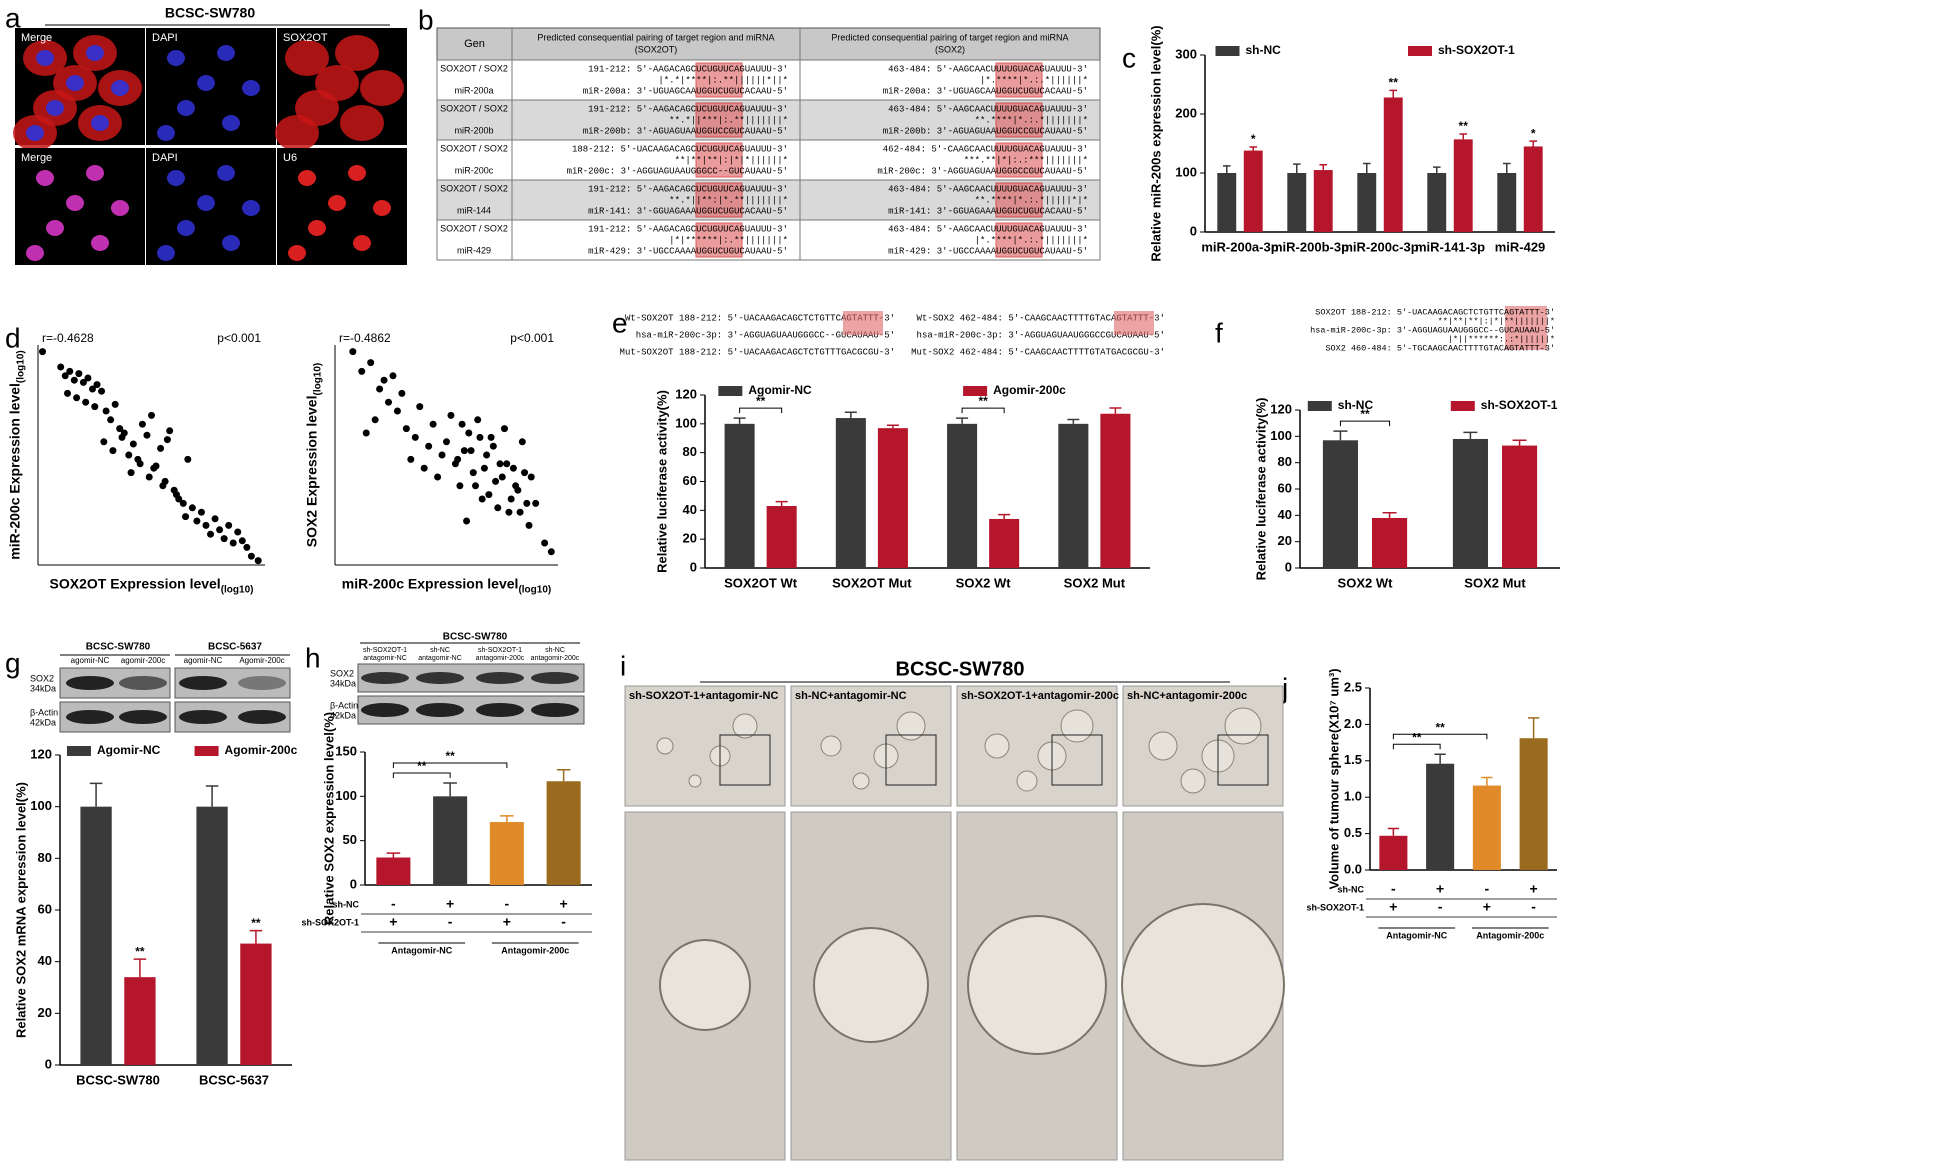  What do you see at coordinates (43, 688) in the screenshot?
I see `blot-row-label: 34kDa` at bounding box center [43, 688].